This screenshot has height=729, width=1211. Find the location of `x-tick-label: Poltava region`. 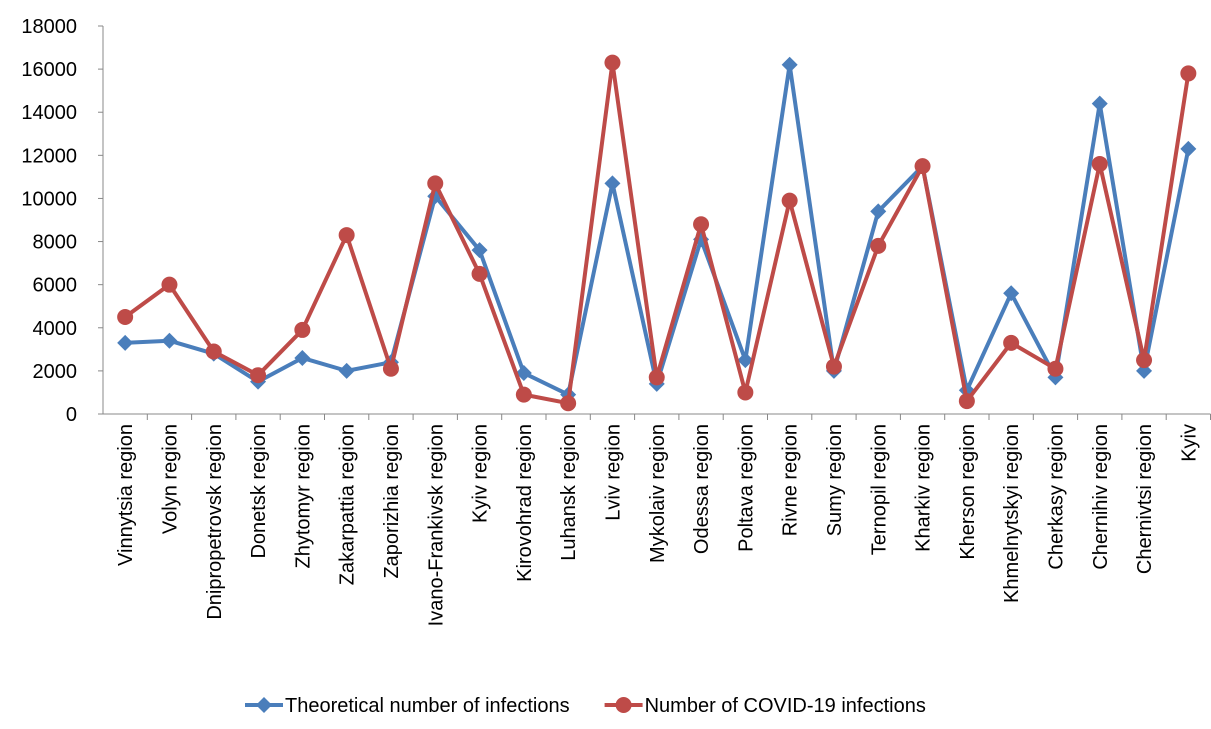

x-tick-label: Poltava region is located at coordinates (746, 488).